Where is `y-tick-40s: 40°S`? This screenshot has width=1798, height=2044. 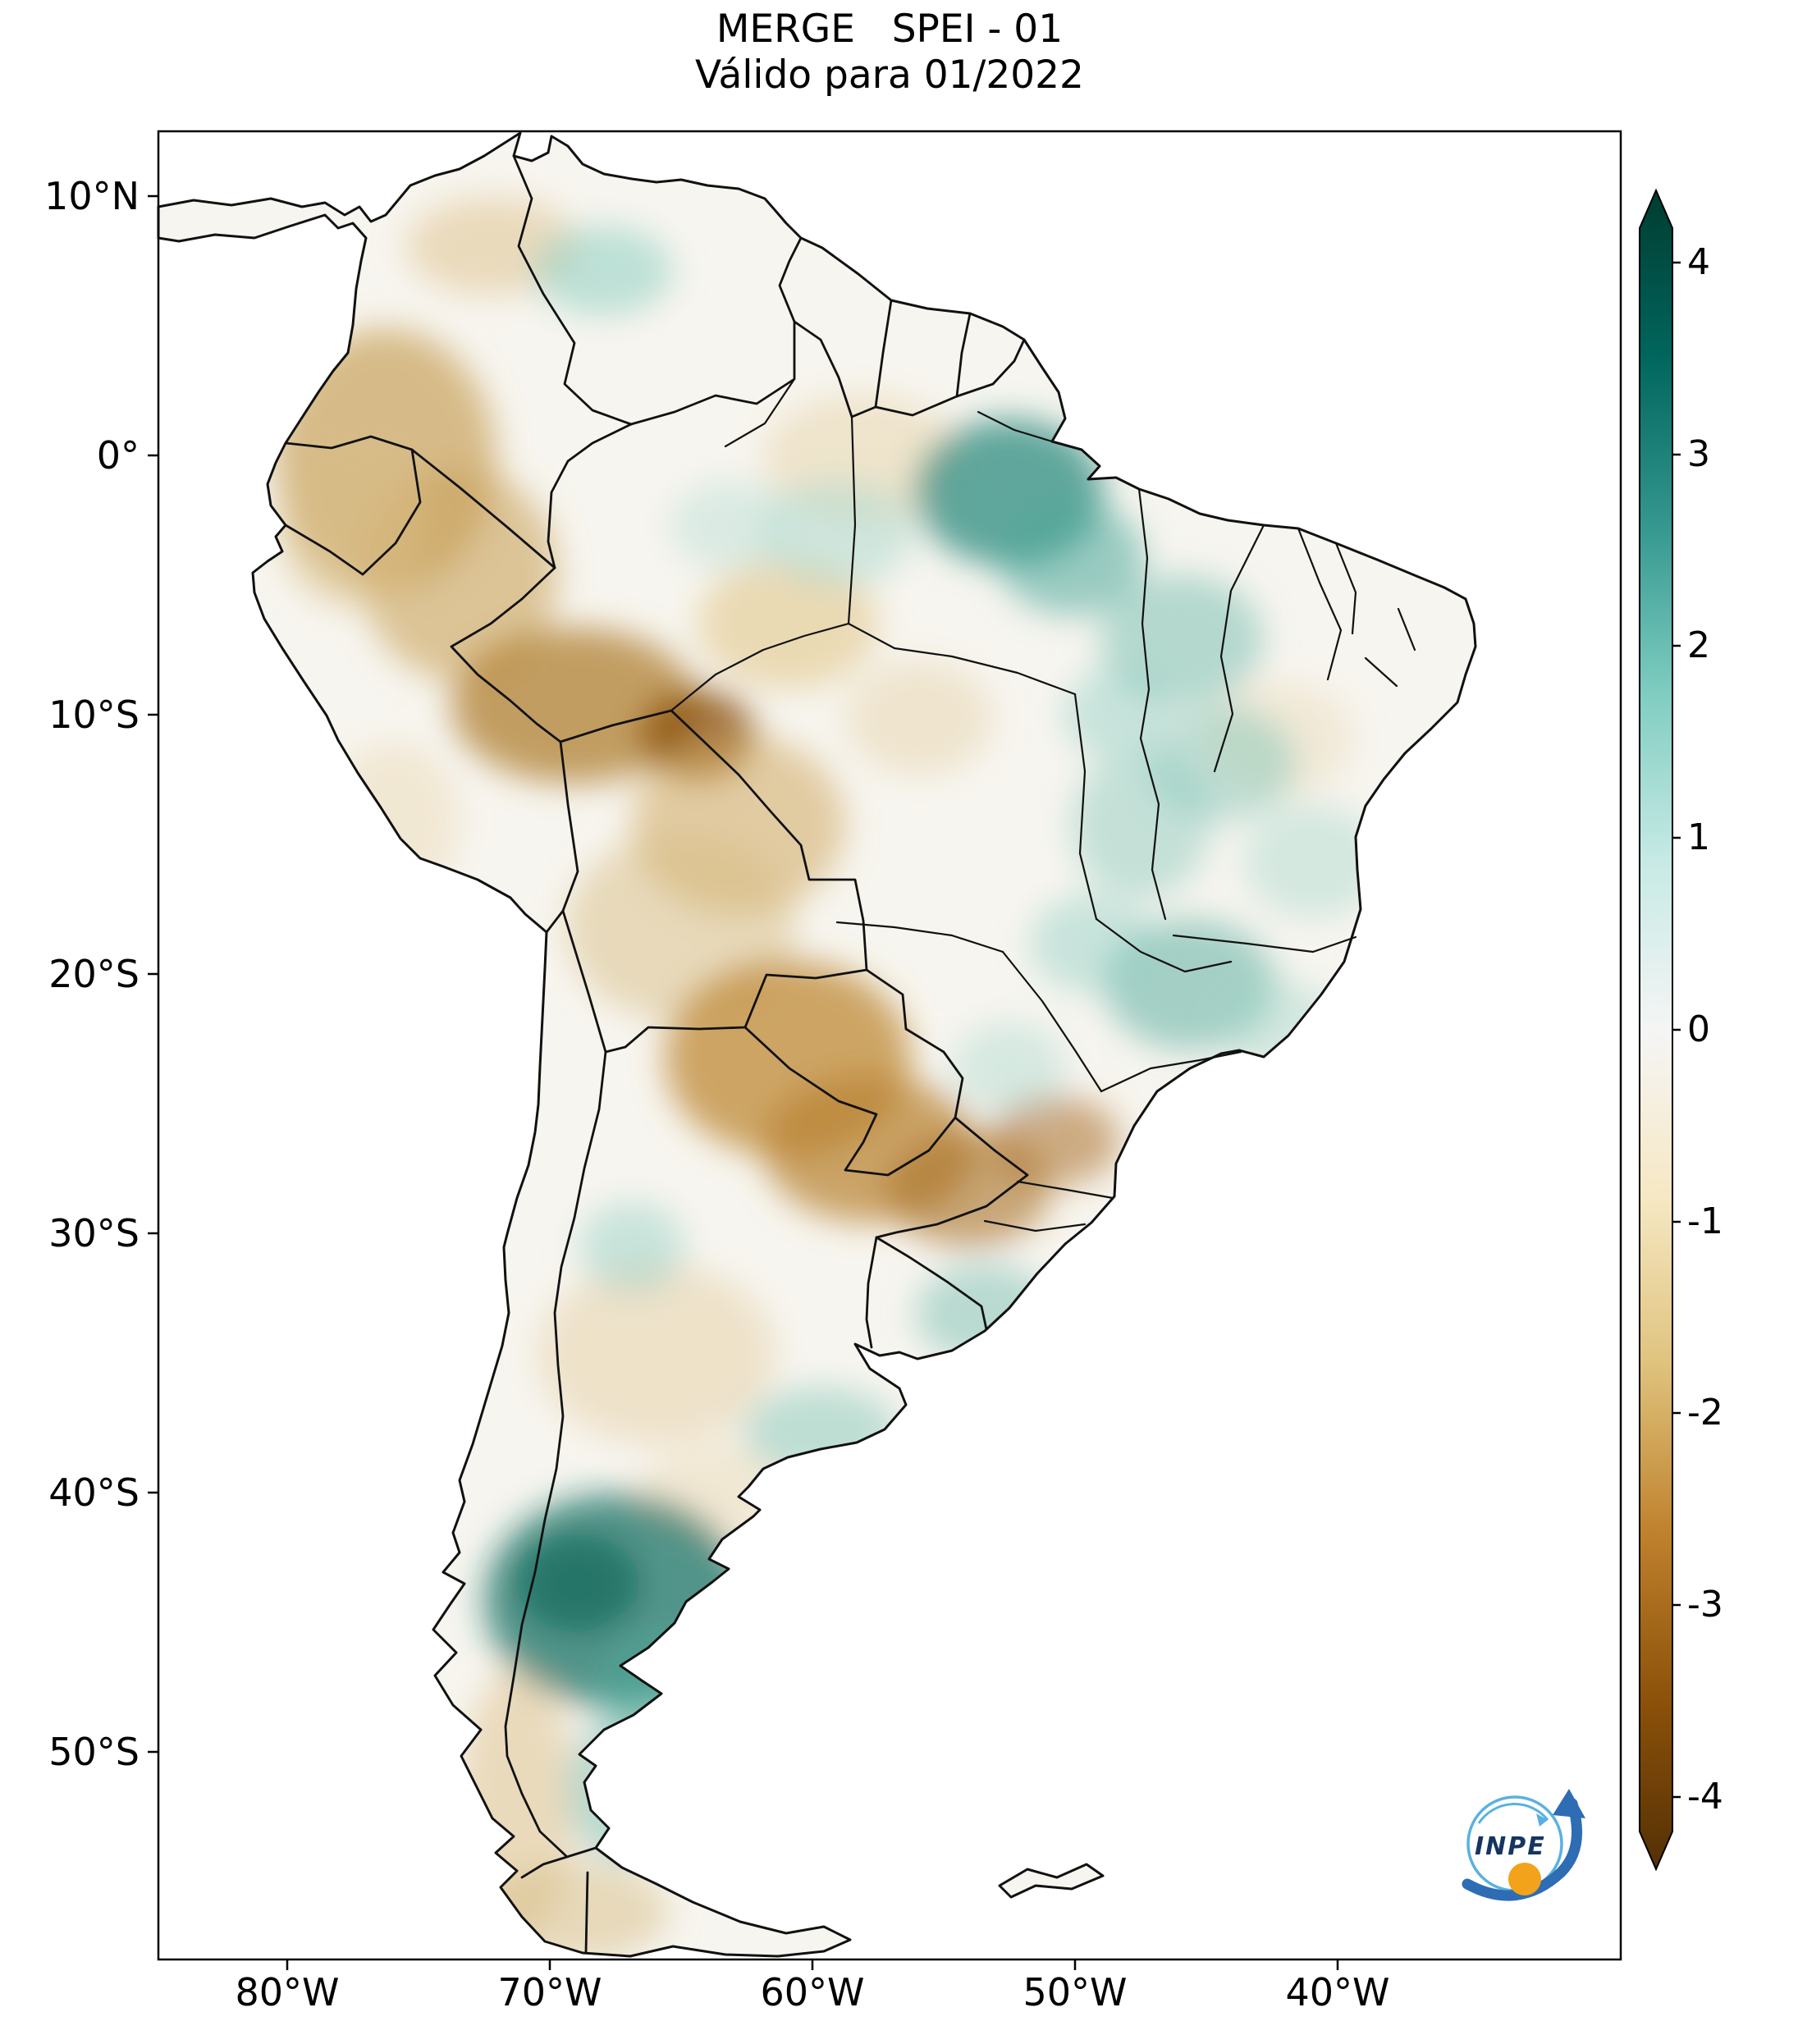
y-tick-40s: 40°S is located at coordinates (94, 1492).